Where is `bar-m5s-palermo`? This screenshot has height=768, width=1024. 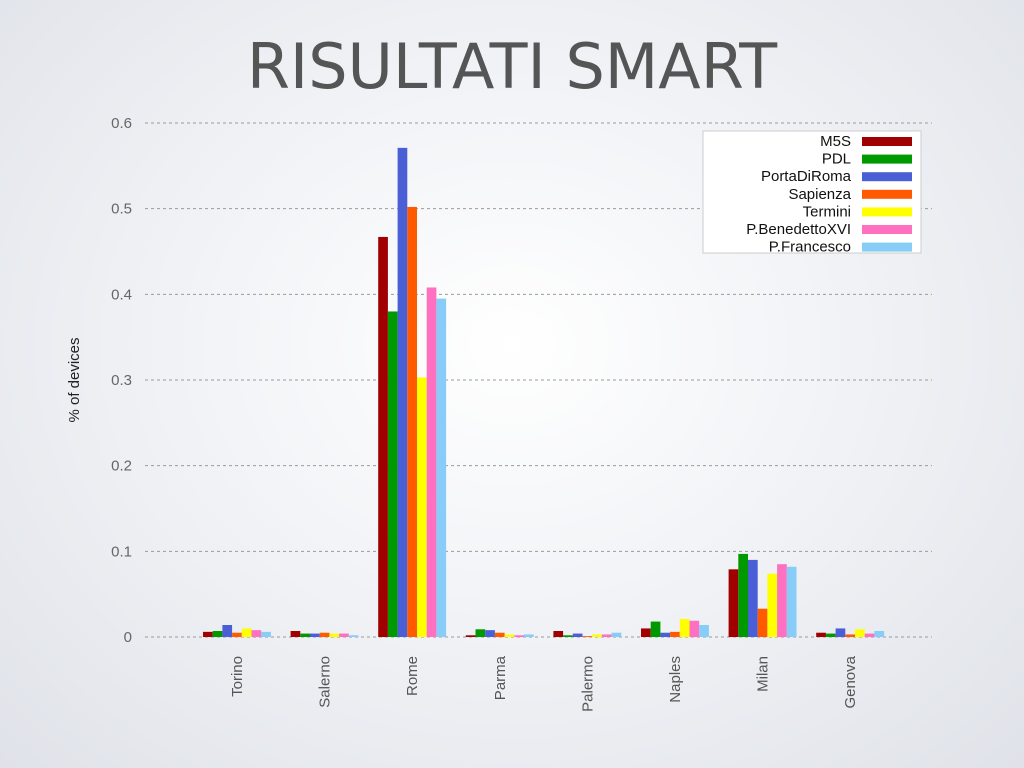 bar-m5s-palermo is located at coordinates (558, 634).